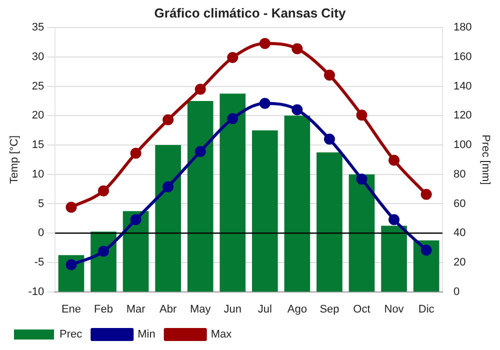  I want to click on y2-tick-label: 120, so click(462, 116).